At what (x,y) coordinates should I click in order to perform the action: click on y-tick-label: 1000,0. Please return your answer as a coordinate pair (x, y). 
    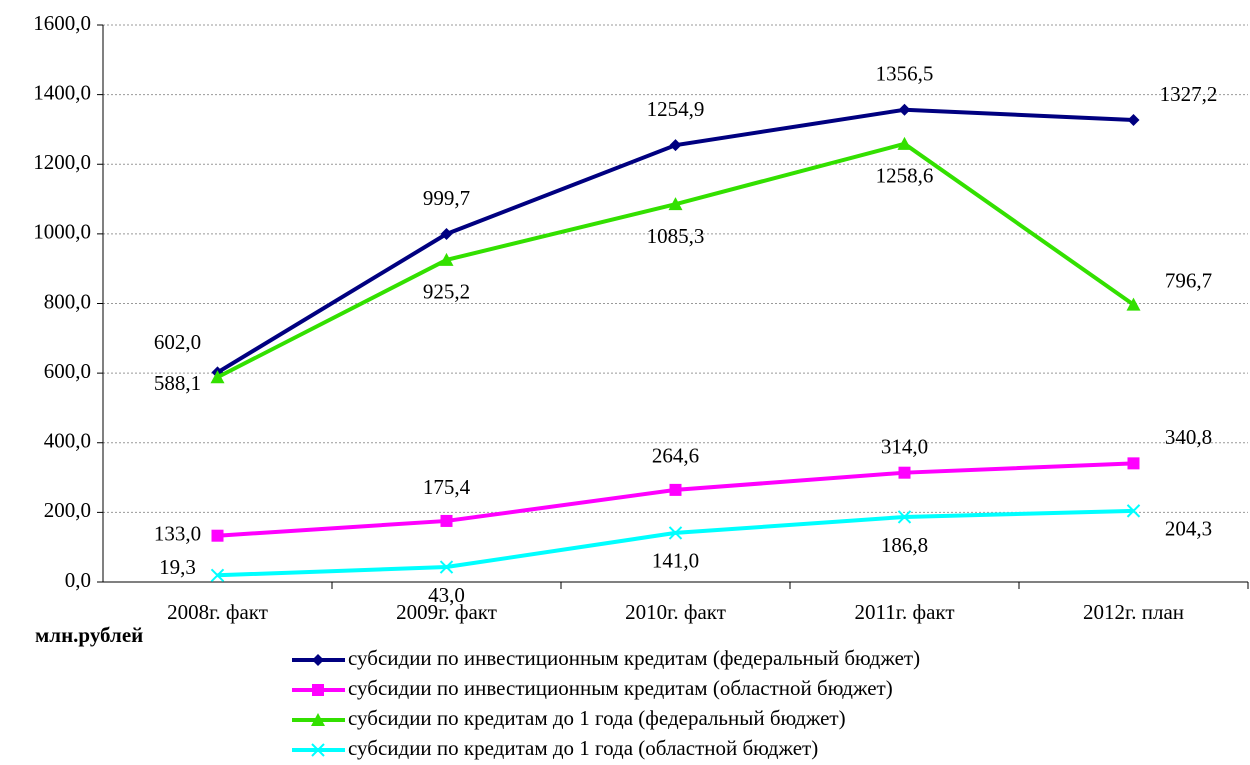
    Looking at the image, I should click on (62, 232).